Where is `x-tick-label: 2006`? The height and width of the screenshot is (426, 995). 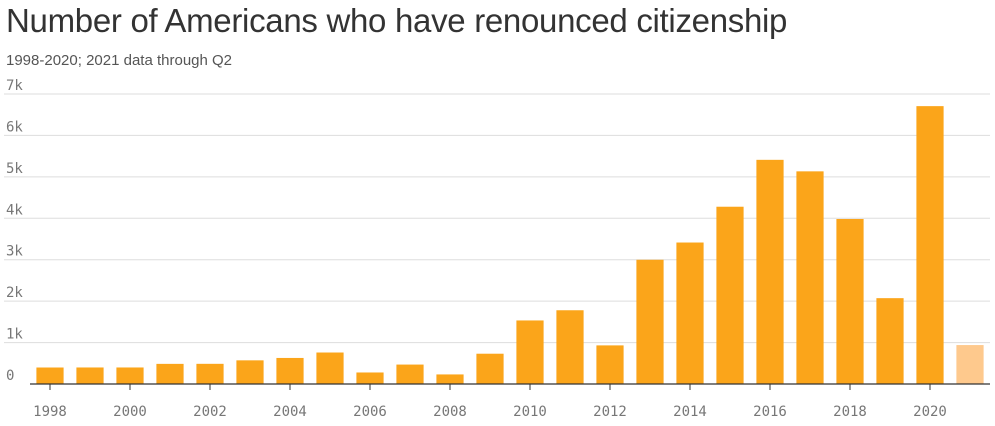
x-tick-label: 2006 is located at coordinates (370, 412).